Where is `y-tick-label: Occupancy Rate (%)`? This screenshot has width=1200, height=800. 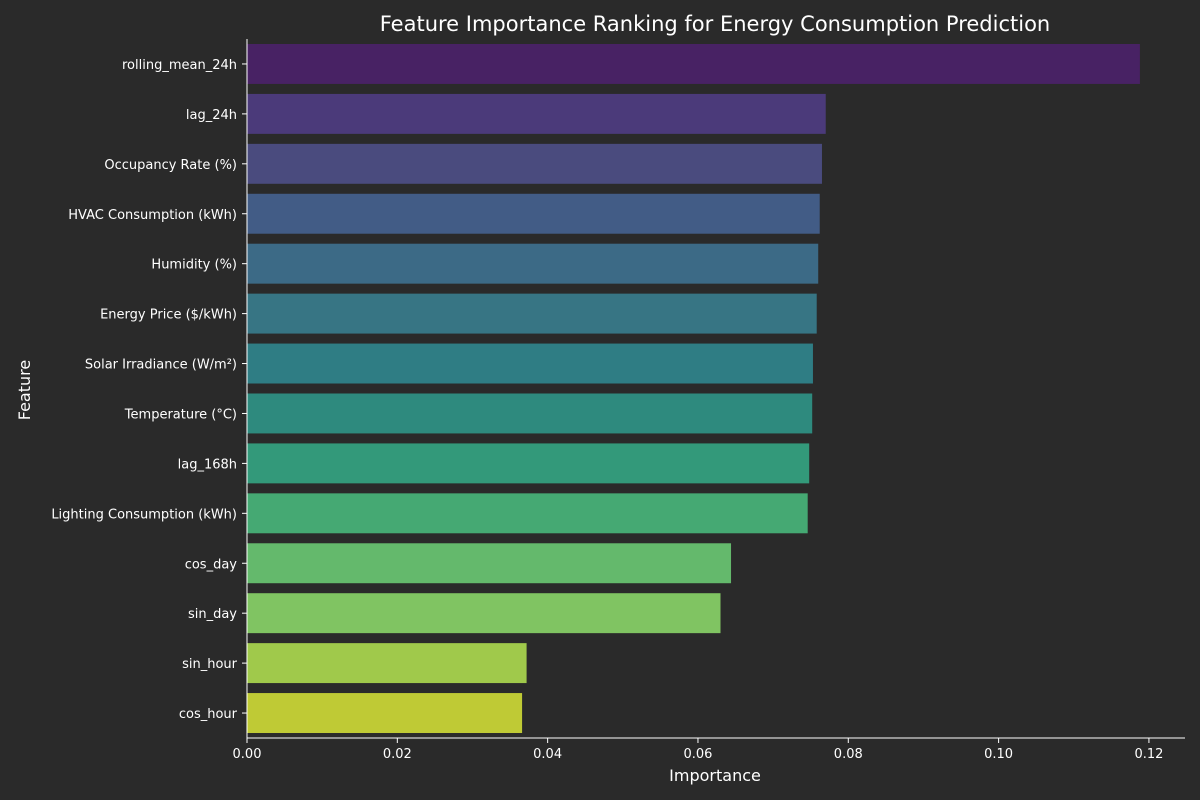
y-tick-label: Occupancy Rate (%) is located at coordinates (170, 165).